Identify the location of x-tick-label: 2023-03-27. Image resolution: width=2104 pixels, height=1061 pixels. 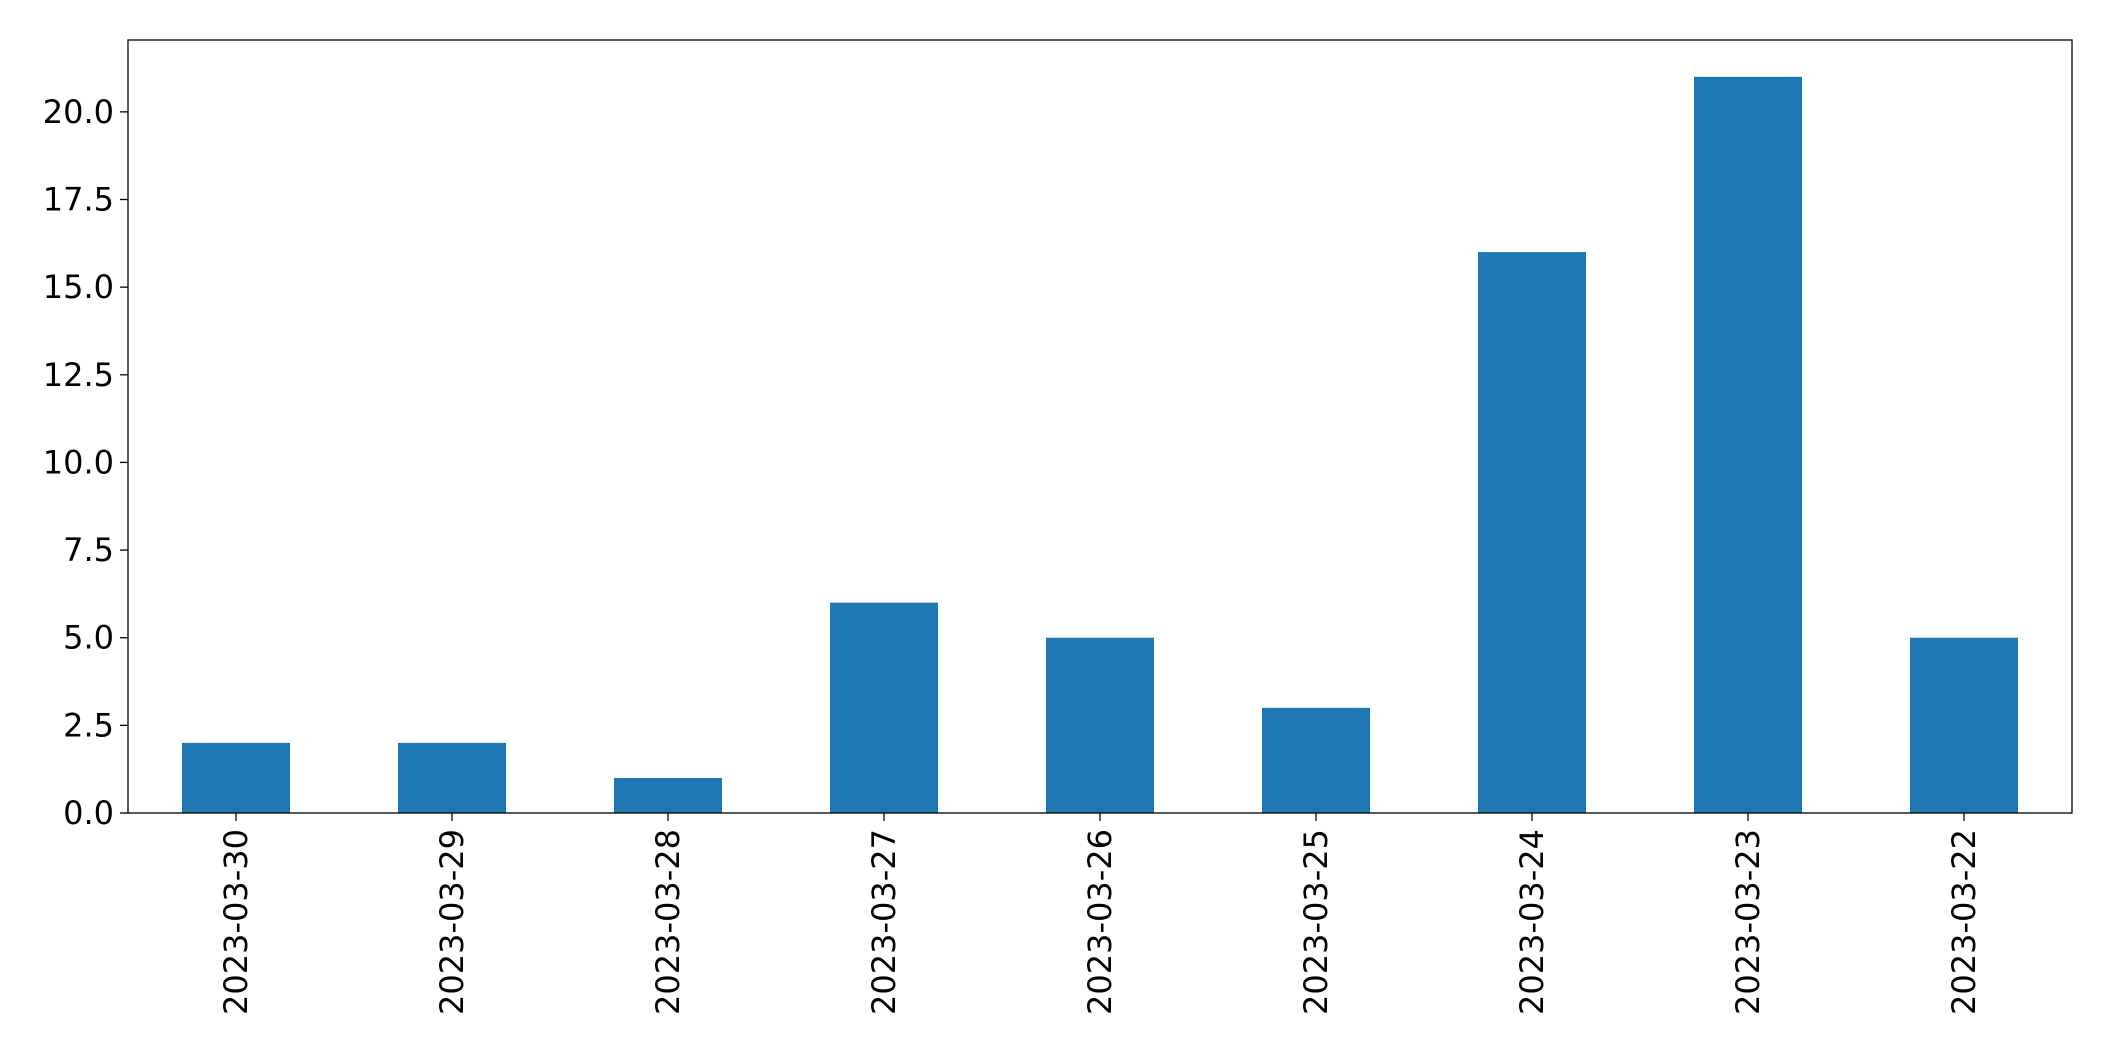
(884, 922).